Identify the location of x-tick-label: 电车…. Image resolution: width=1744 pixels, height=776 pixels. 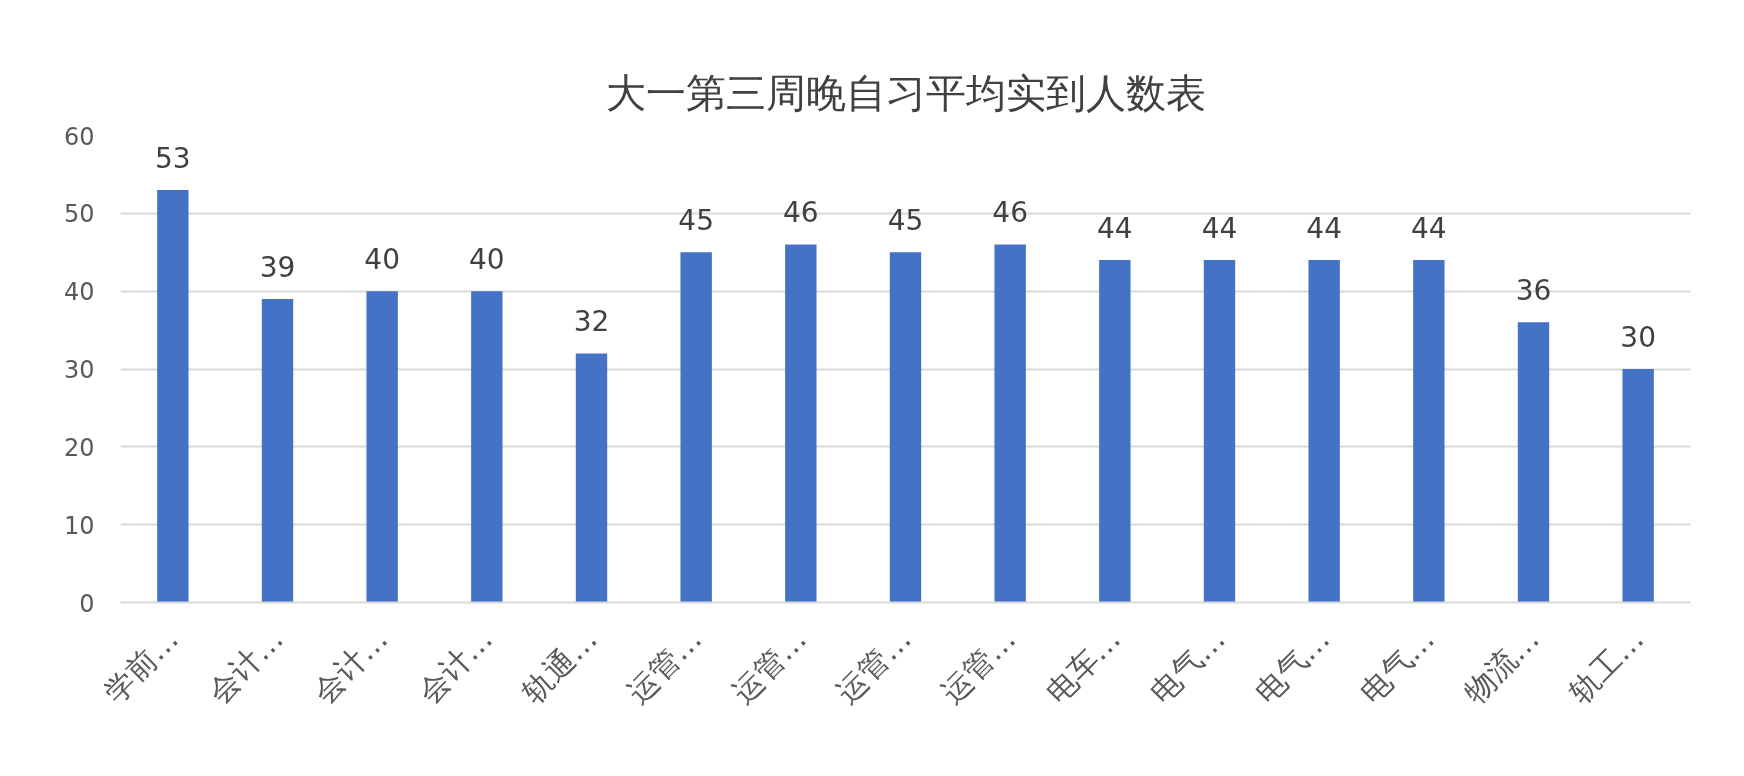
(1083, 665).